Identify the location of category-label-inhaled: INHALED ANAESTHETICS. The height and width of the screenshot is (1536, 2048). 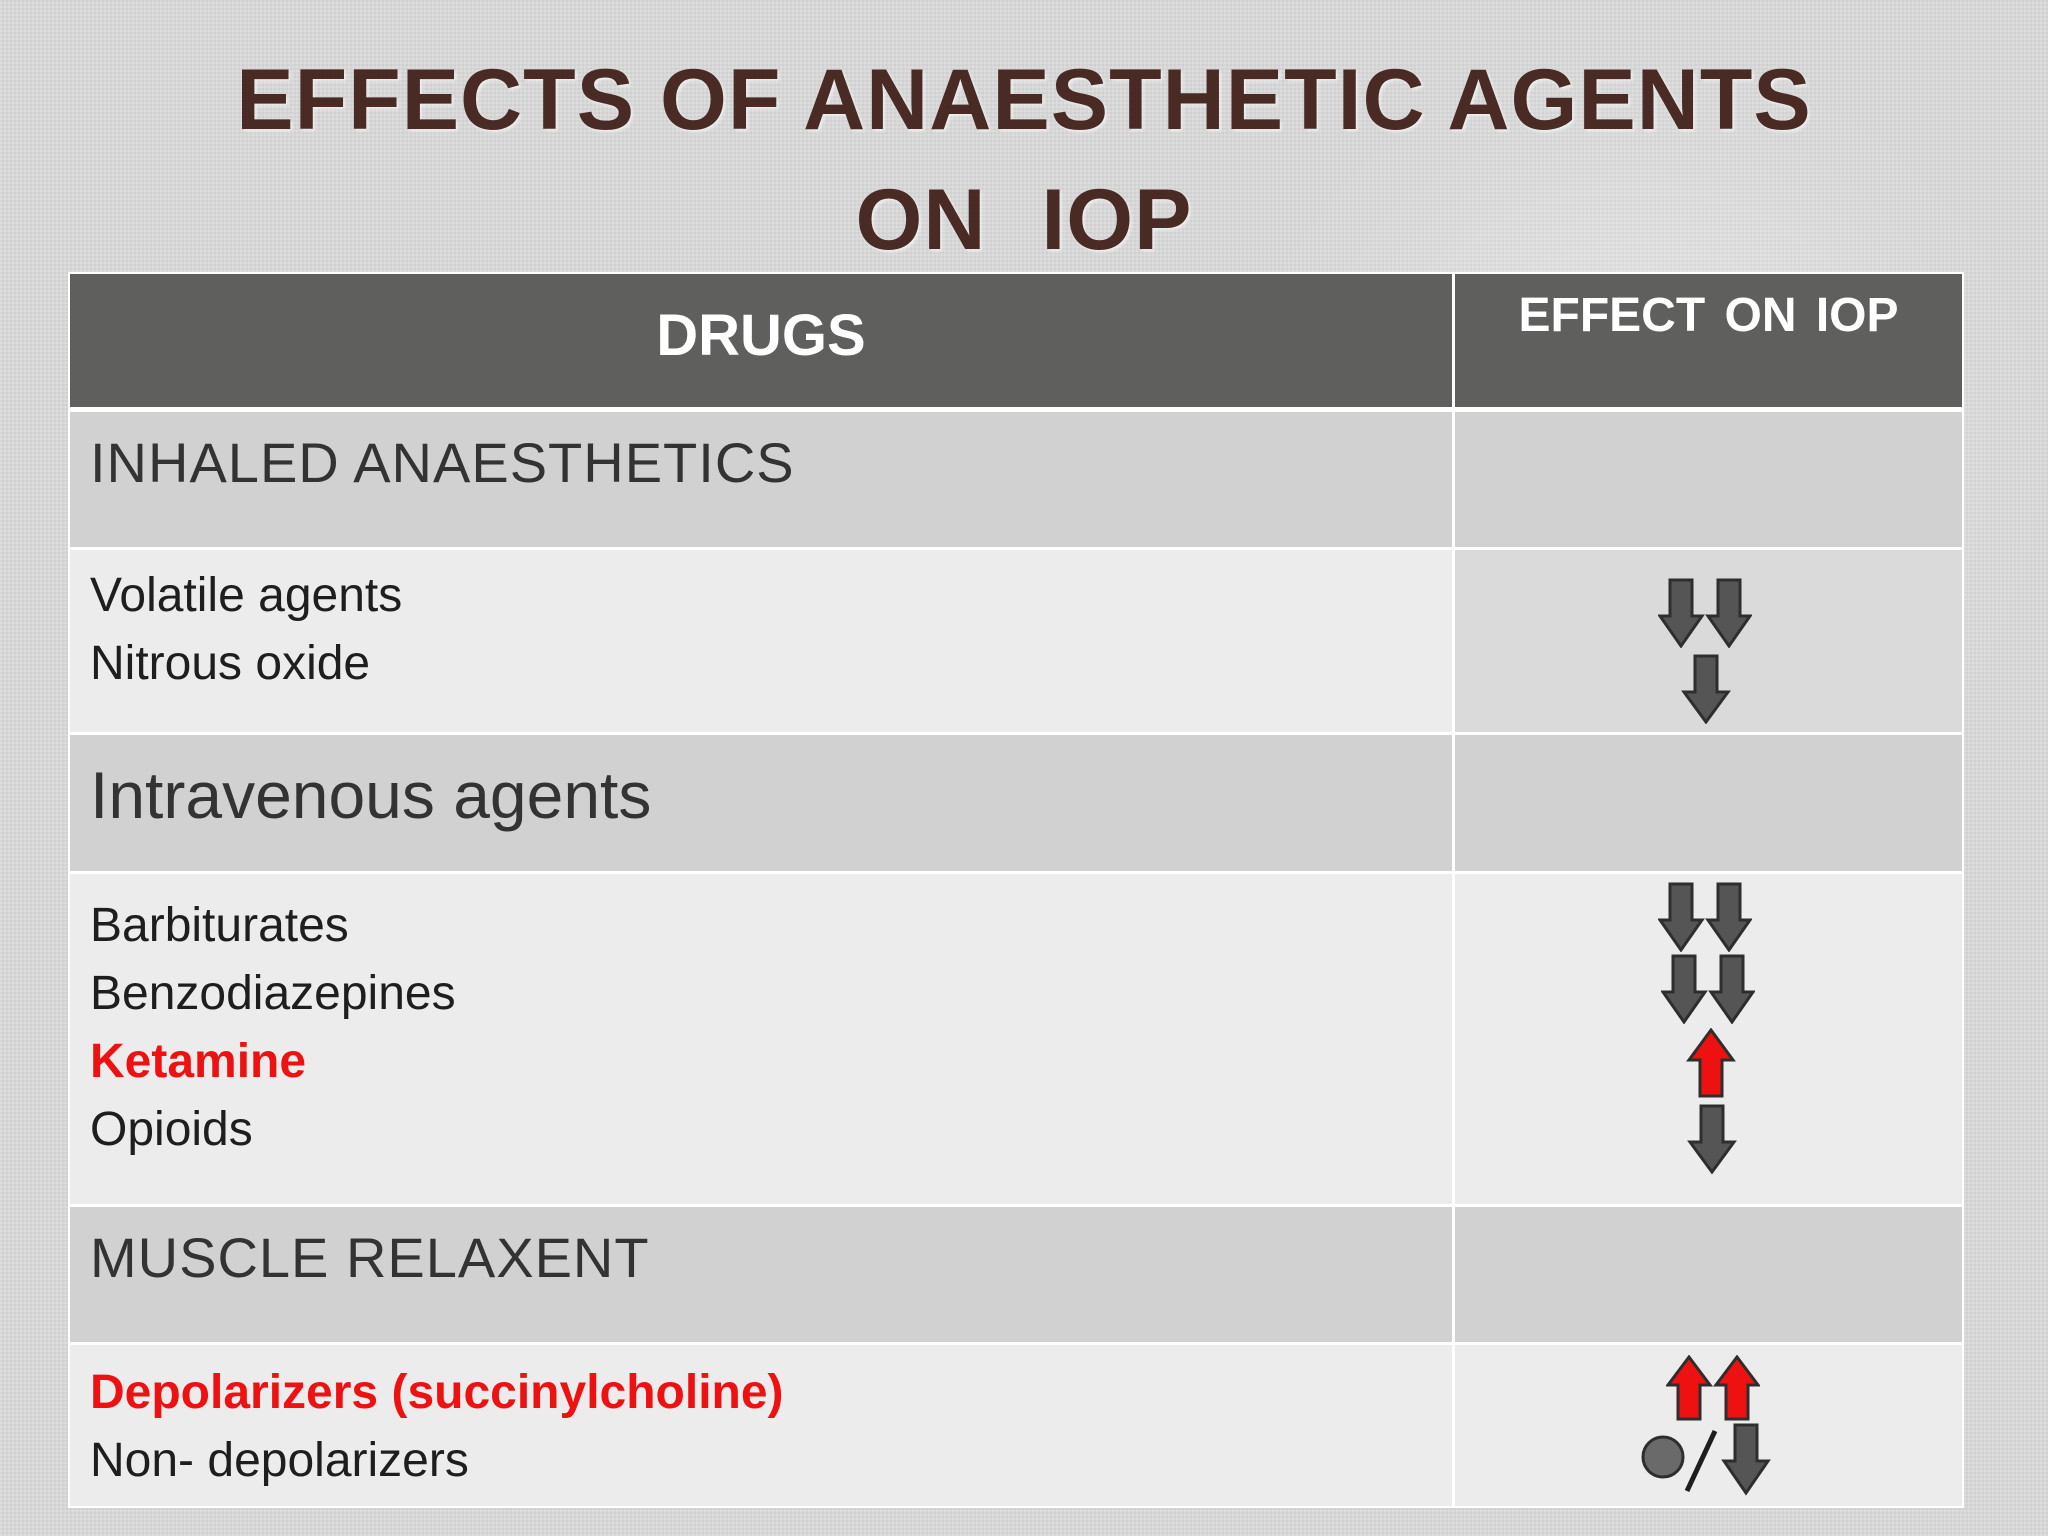
(442, 462).